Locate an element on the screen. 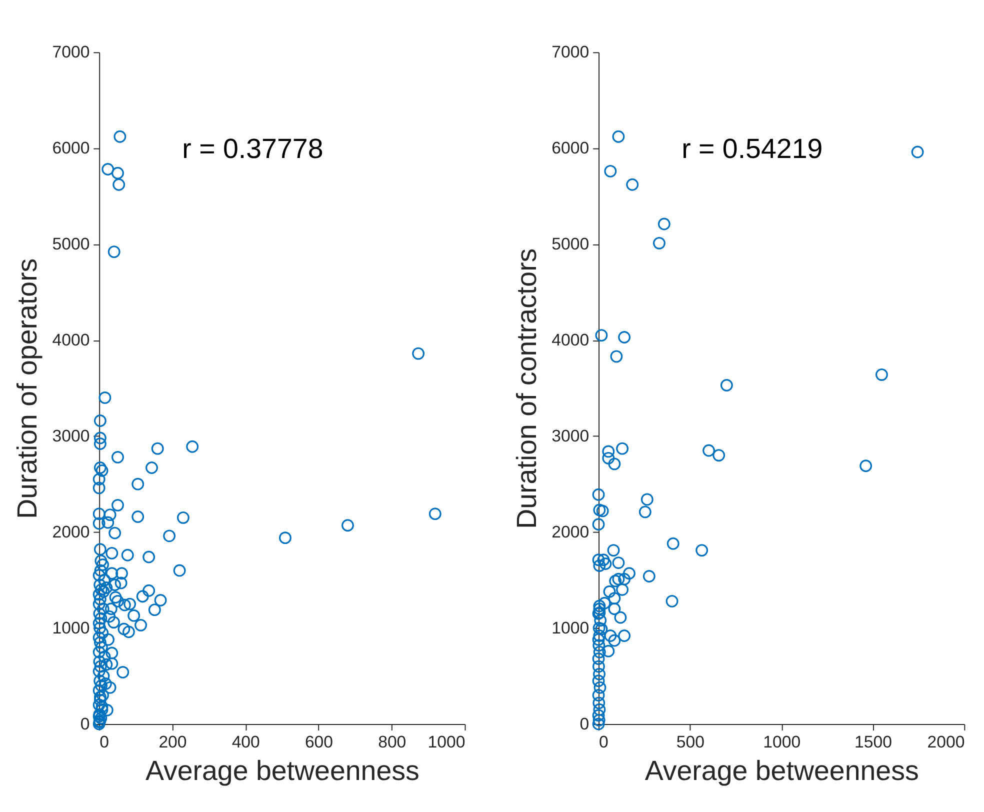 This screenshot has height=812, width=984. annotation: r = 0.37778 is located at coordinates (253, 148).